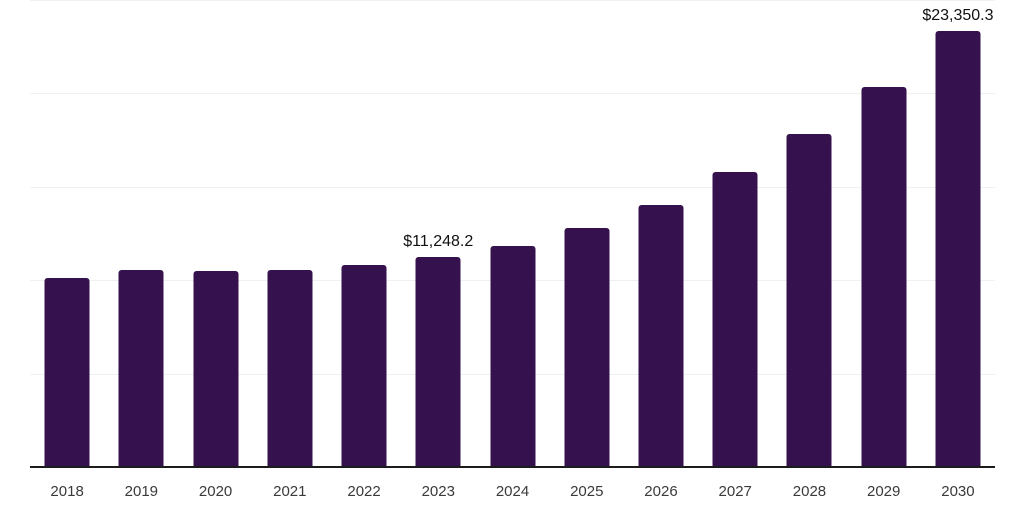  What do you see at coordinates (587, 491) in the screenshot?
I see `x-axis-tick-label-2025: 2025` at bounding box center [587, 491].